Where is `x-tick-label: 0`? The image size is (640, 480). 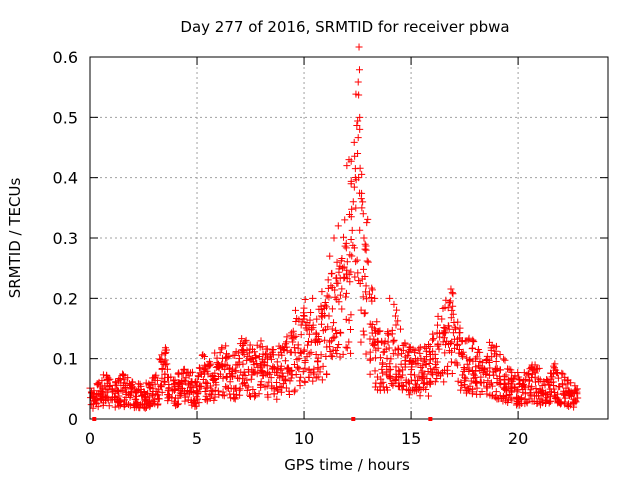 x-tick-label: 0 is located at coordinates (90, 438).